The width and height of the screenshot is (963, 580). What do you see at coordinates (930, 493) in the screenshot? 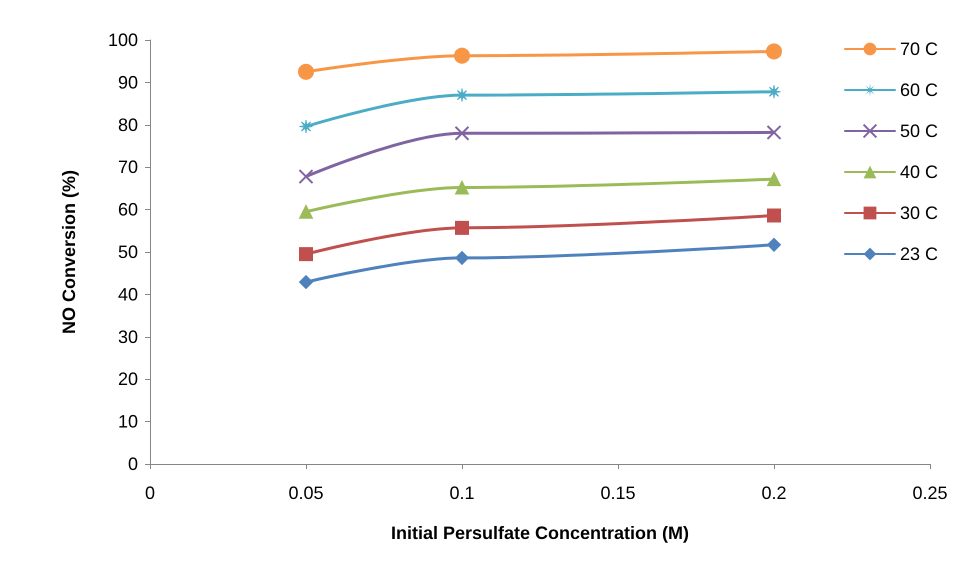
I see `x-tick-label: 0.25` at bounding box center [930, 493].